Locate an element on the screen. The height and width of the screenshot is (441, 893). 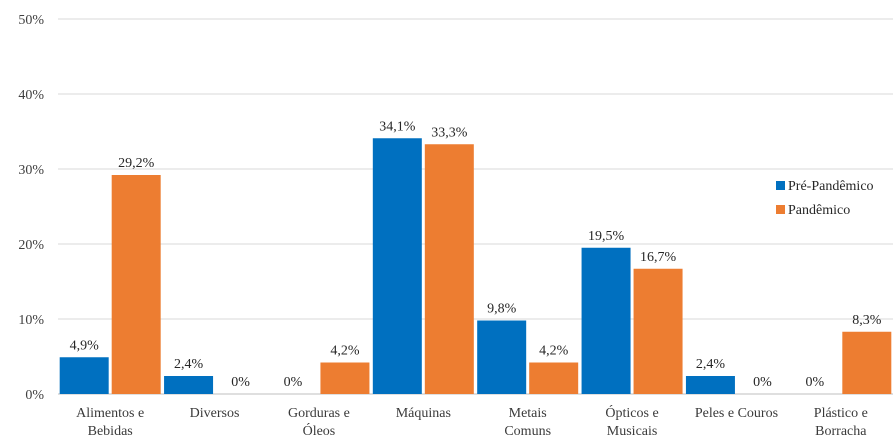
data-label: 19,5% is located at coordinates (606, 236).